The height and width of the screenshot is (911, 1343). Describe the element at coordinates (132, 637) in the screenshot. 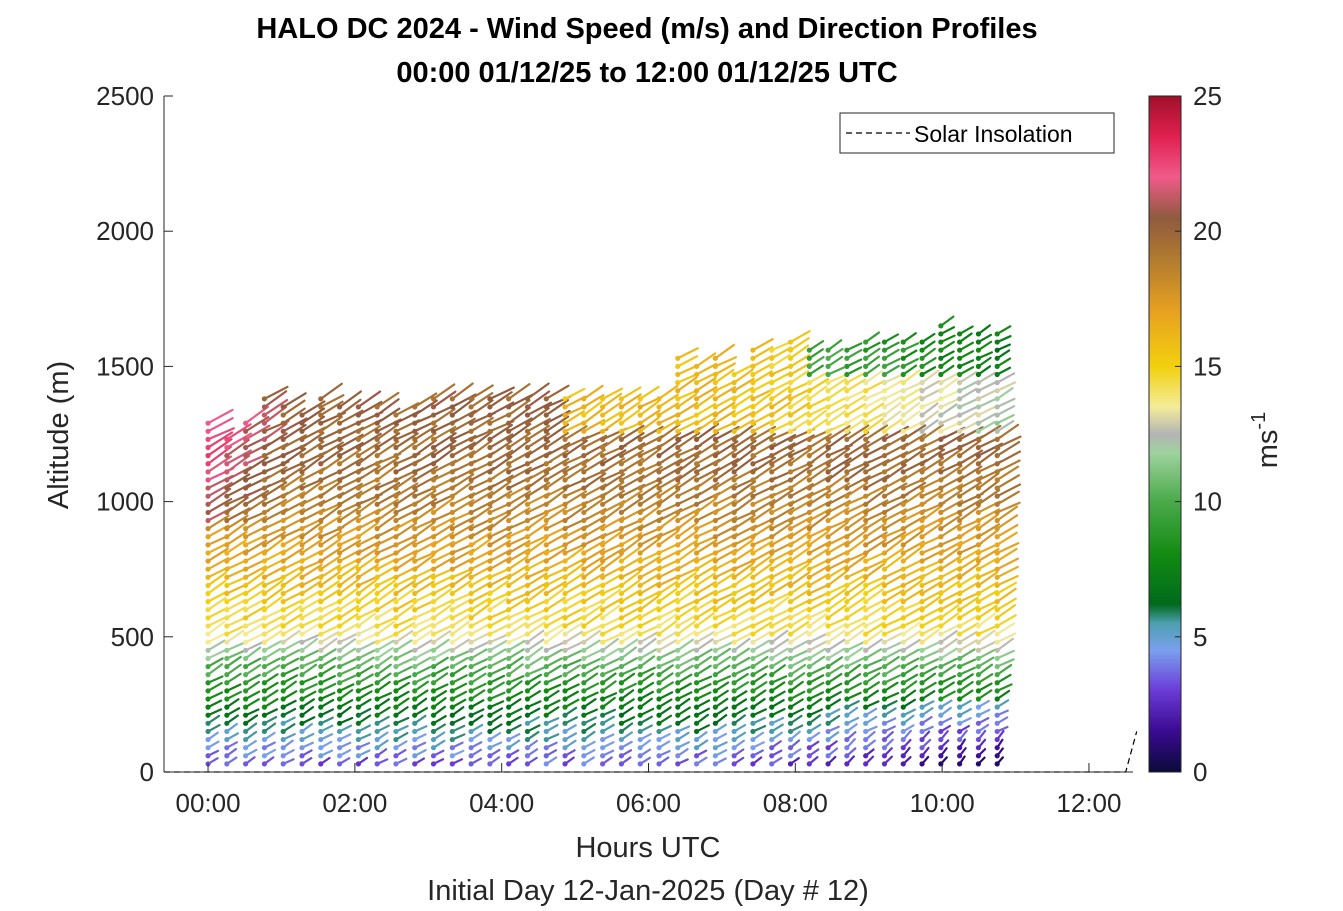

I see `y-tick-label: 500` at that location.